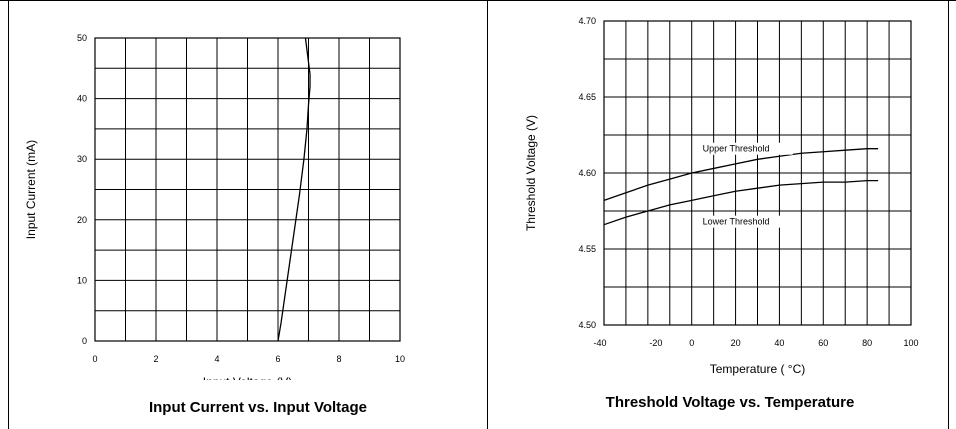 This screenshot has height=429, width=956. Describe the element at coordinates (277, 359) in the screenshot. I see `x-tick-label: 6` at that location.